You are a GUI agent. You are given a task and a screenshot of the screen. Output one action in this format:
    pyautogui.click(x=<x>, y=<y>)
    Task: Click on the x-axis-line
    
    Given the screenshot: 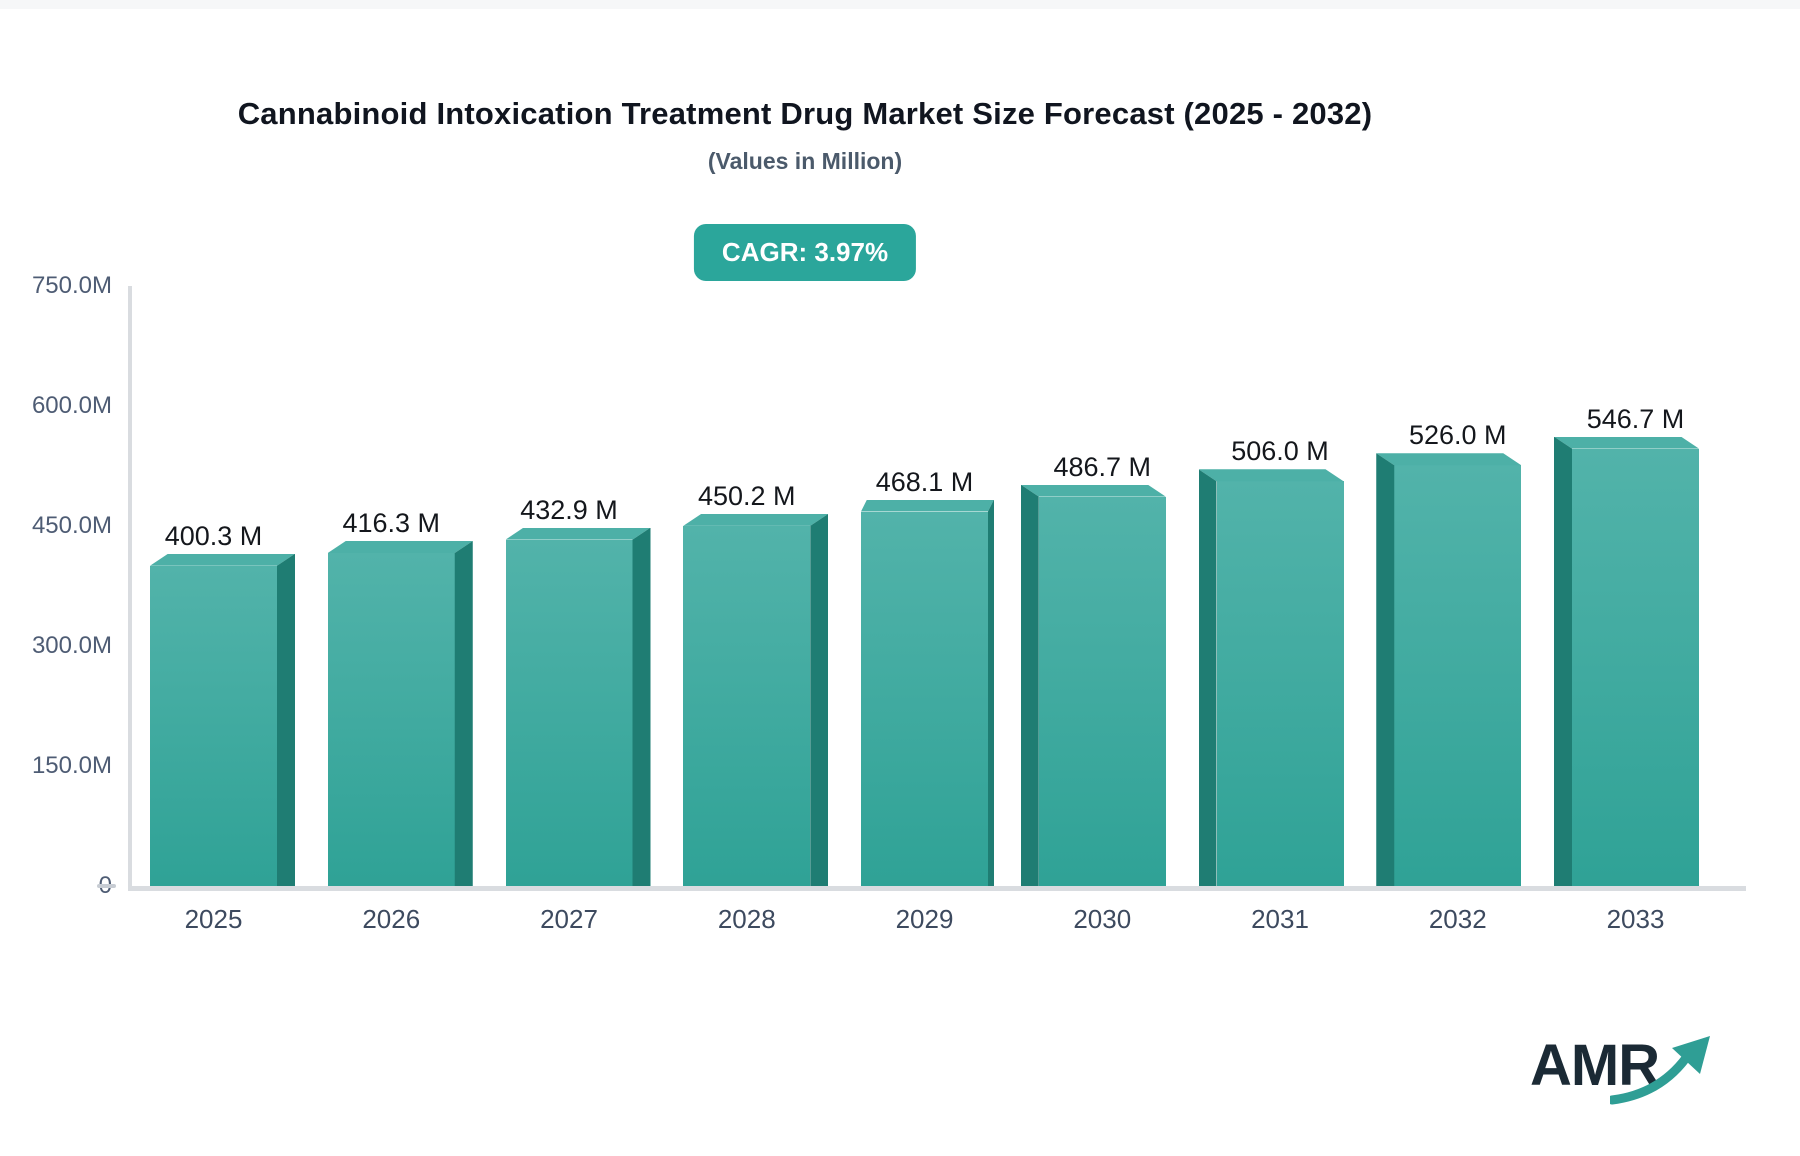 What is the action you would take?
    pyautogui.click(x=937, y=888)
    